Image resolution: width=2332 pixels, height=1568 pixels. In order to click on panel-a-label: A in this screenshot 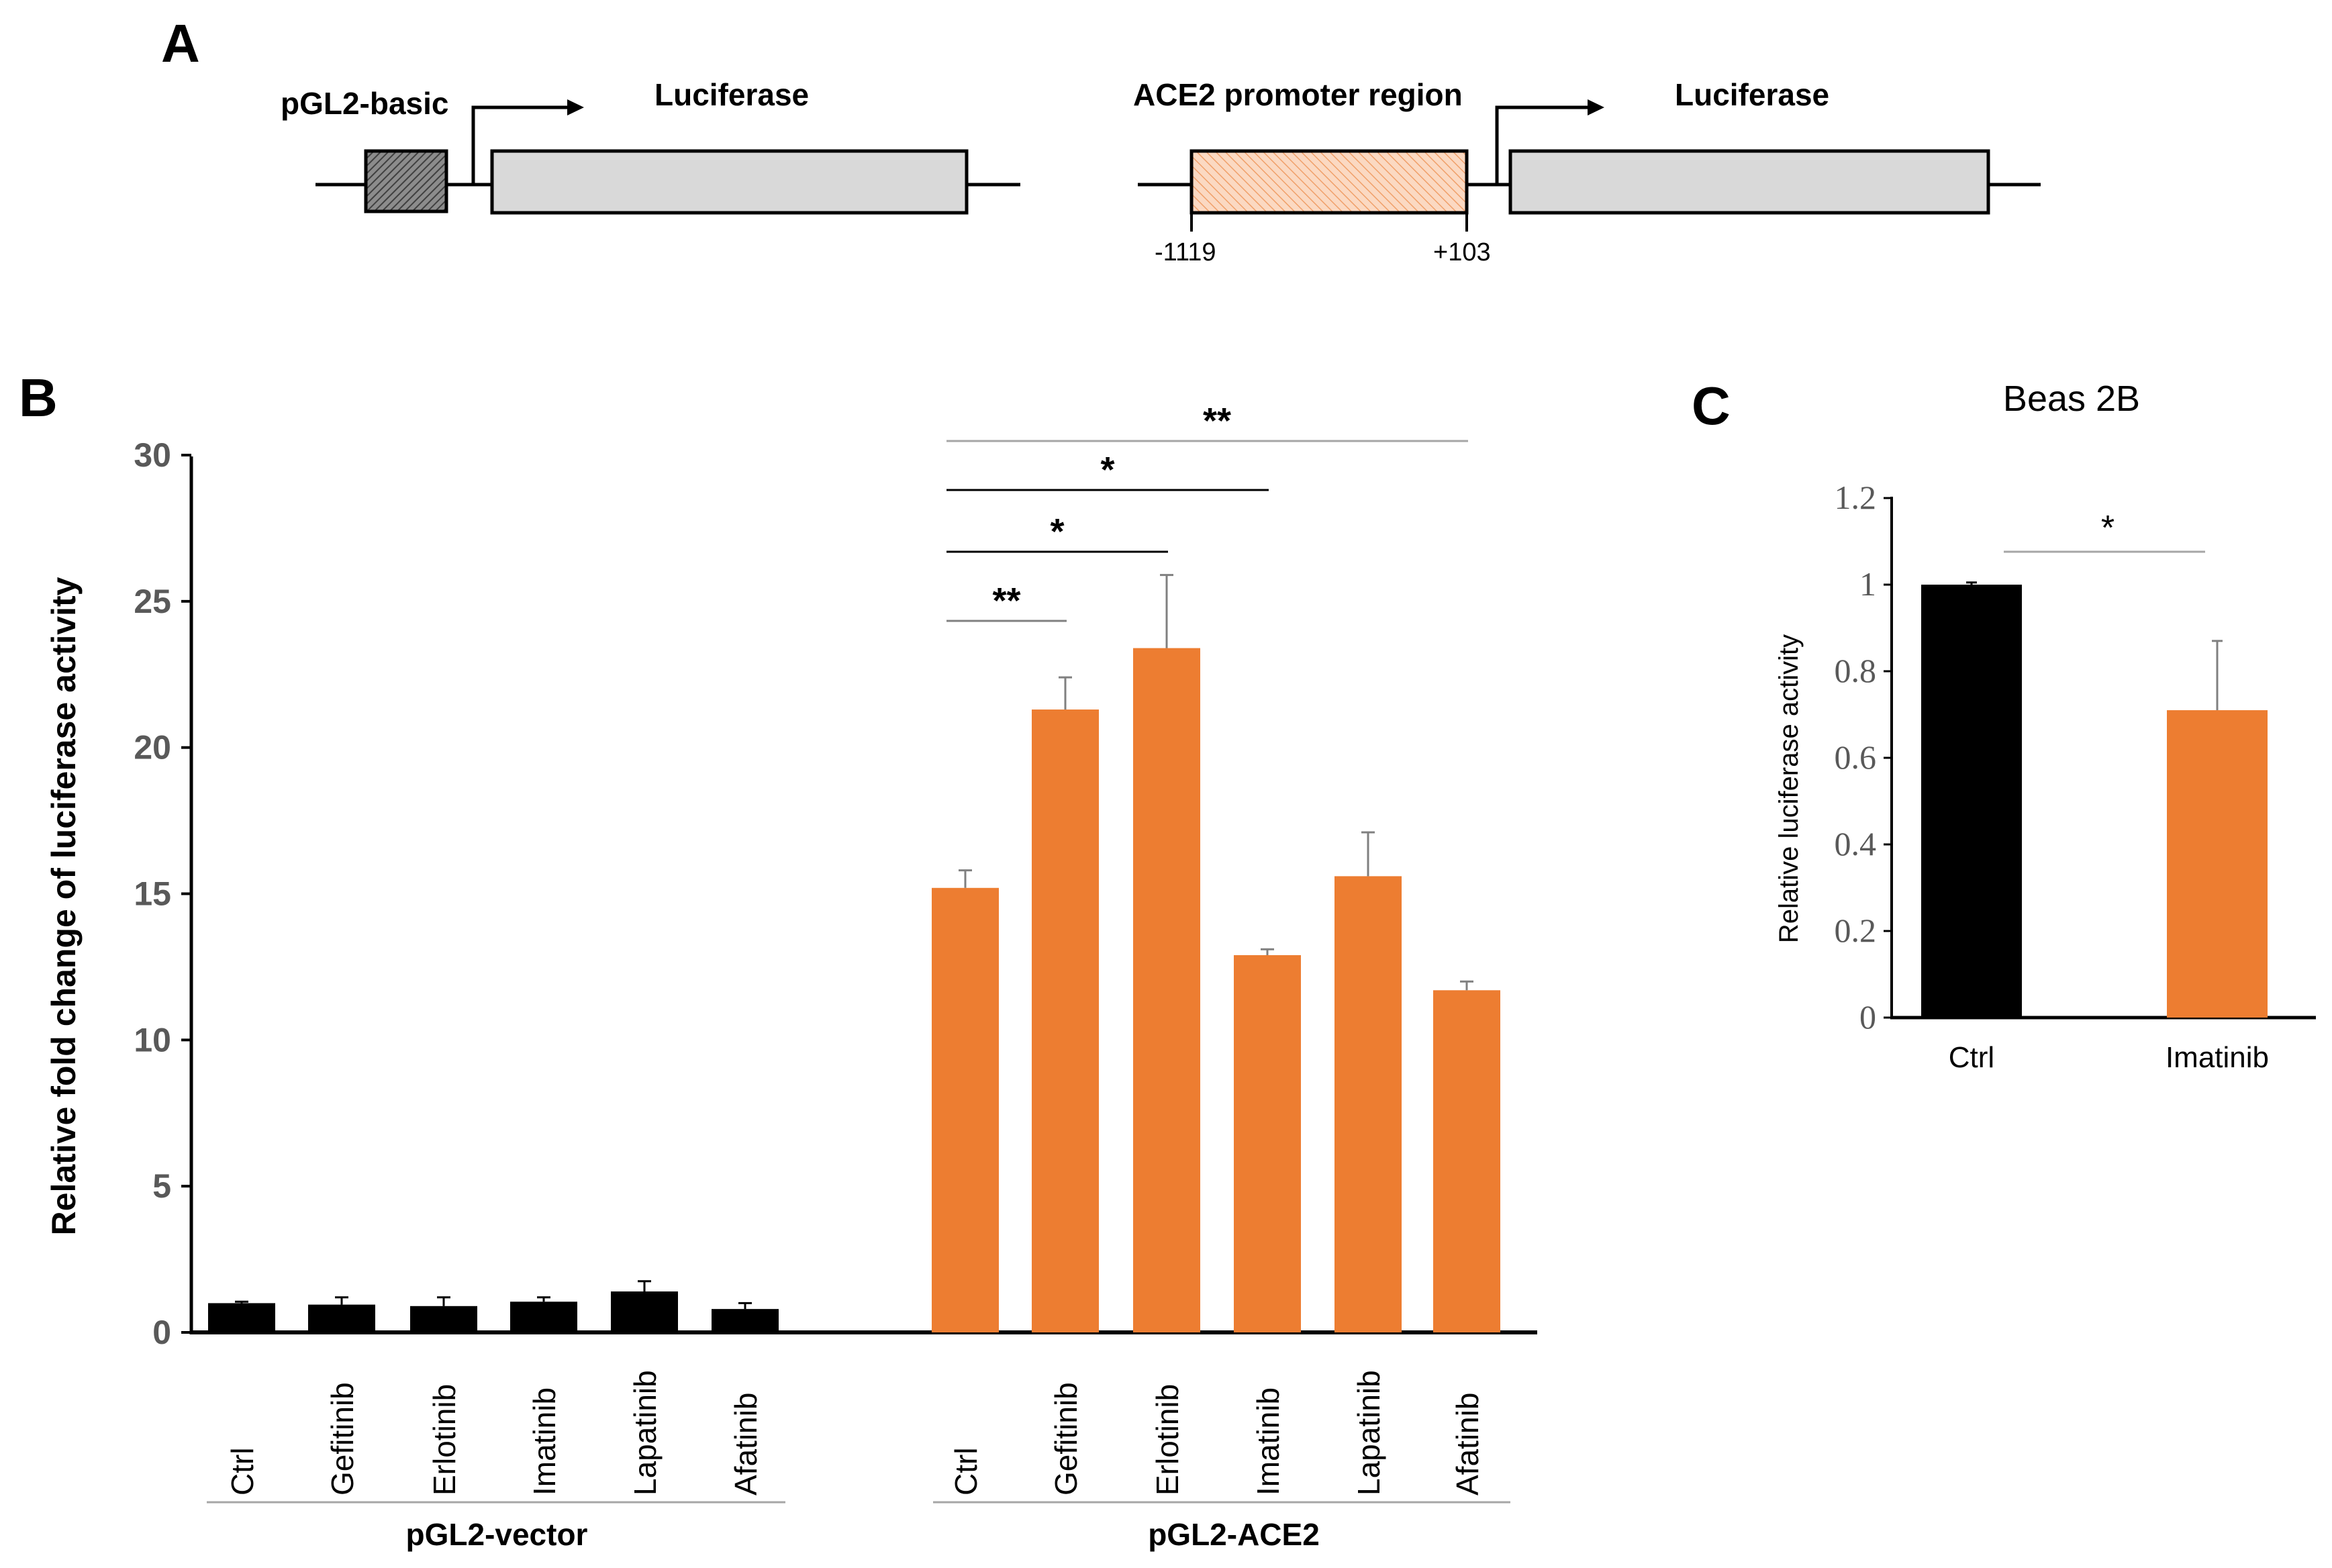, I will do `click(180, 43)`.